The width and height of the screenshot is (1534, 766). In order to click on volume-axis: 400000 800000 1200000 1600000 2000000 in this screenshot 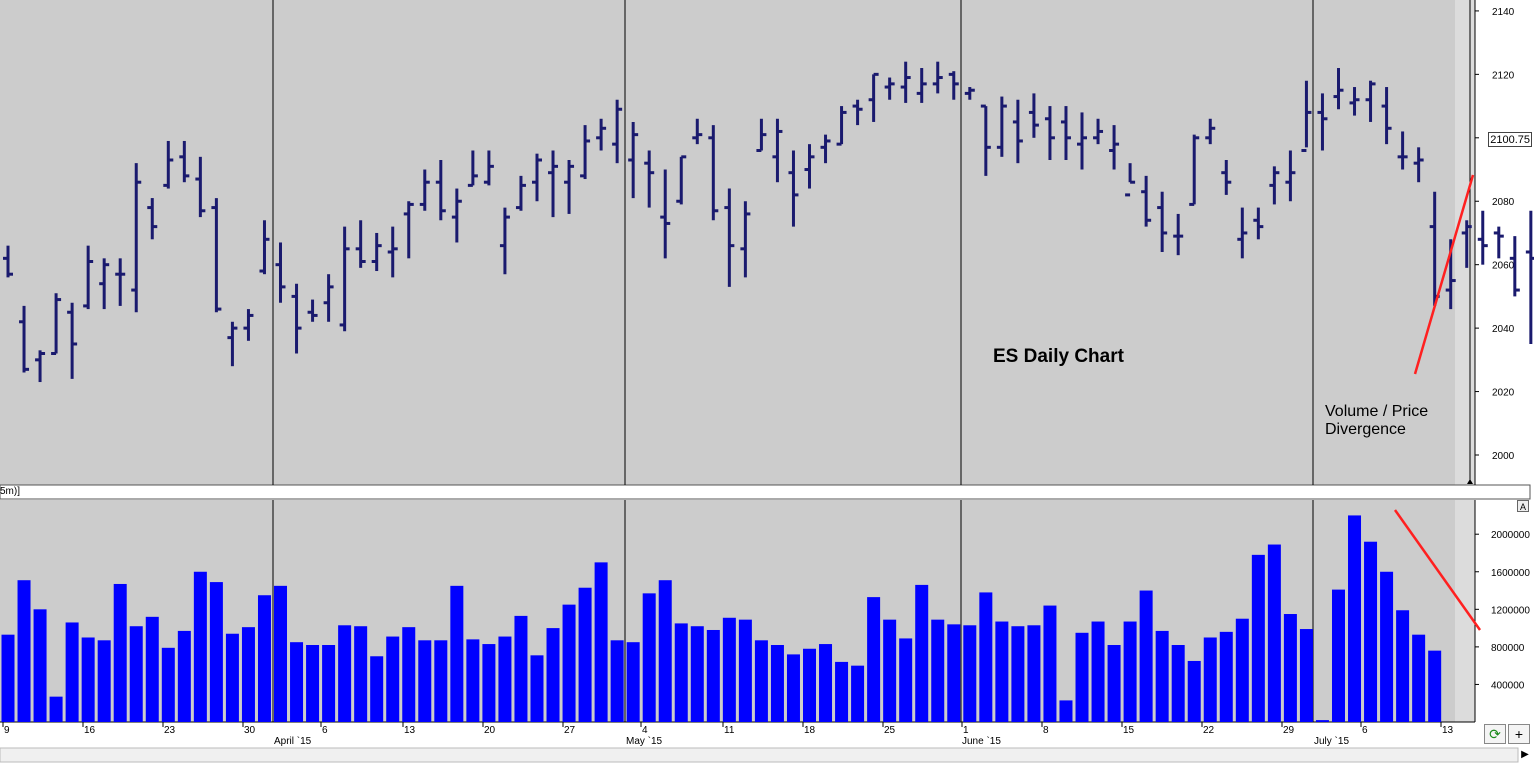, I will do `click(1502, 610)`.